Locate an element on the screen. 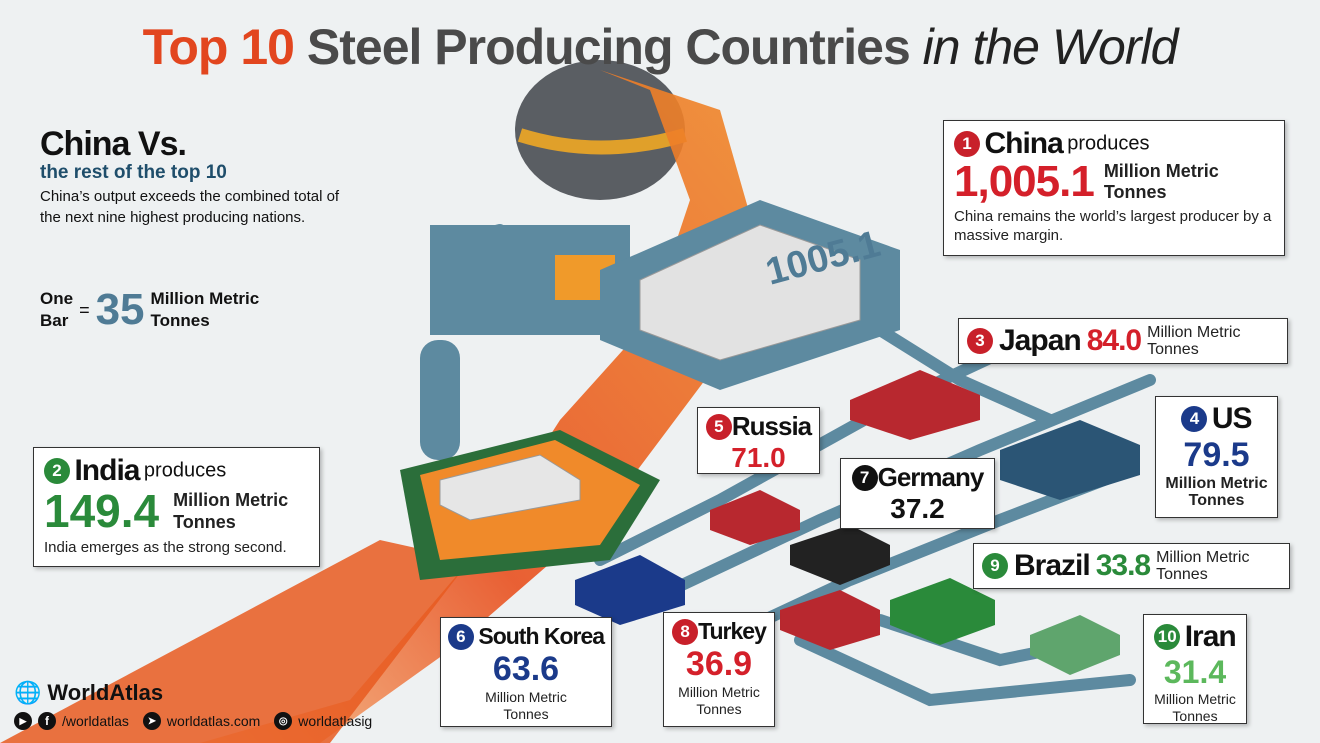  website-link: worldatlas.com is located at coordinates (213, 721).